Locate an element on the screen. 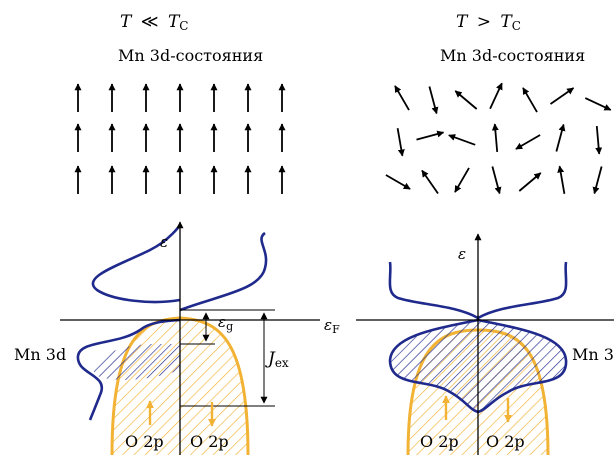 This screenshot has width=614, height=460. left-states-label: Mn 3d-состояния is located at coordinates (190, 55).